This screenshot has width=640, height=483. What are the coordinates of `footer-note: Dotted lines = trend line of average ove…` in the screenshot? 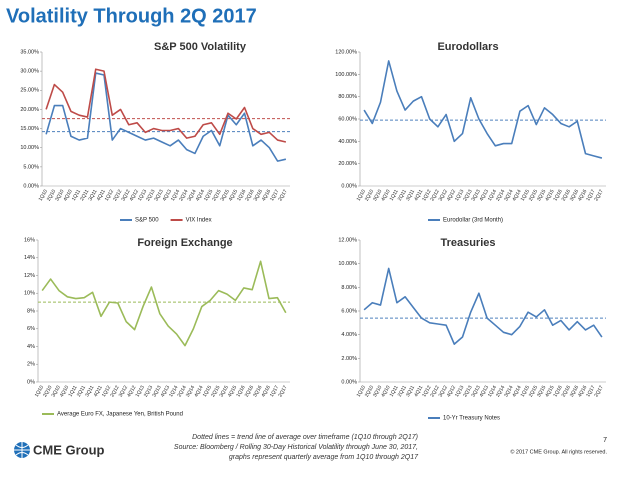 It's located at (305, 437).